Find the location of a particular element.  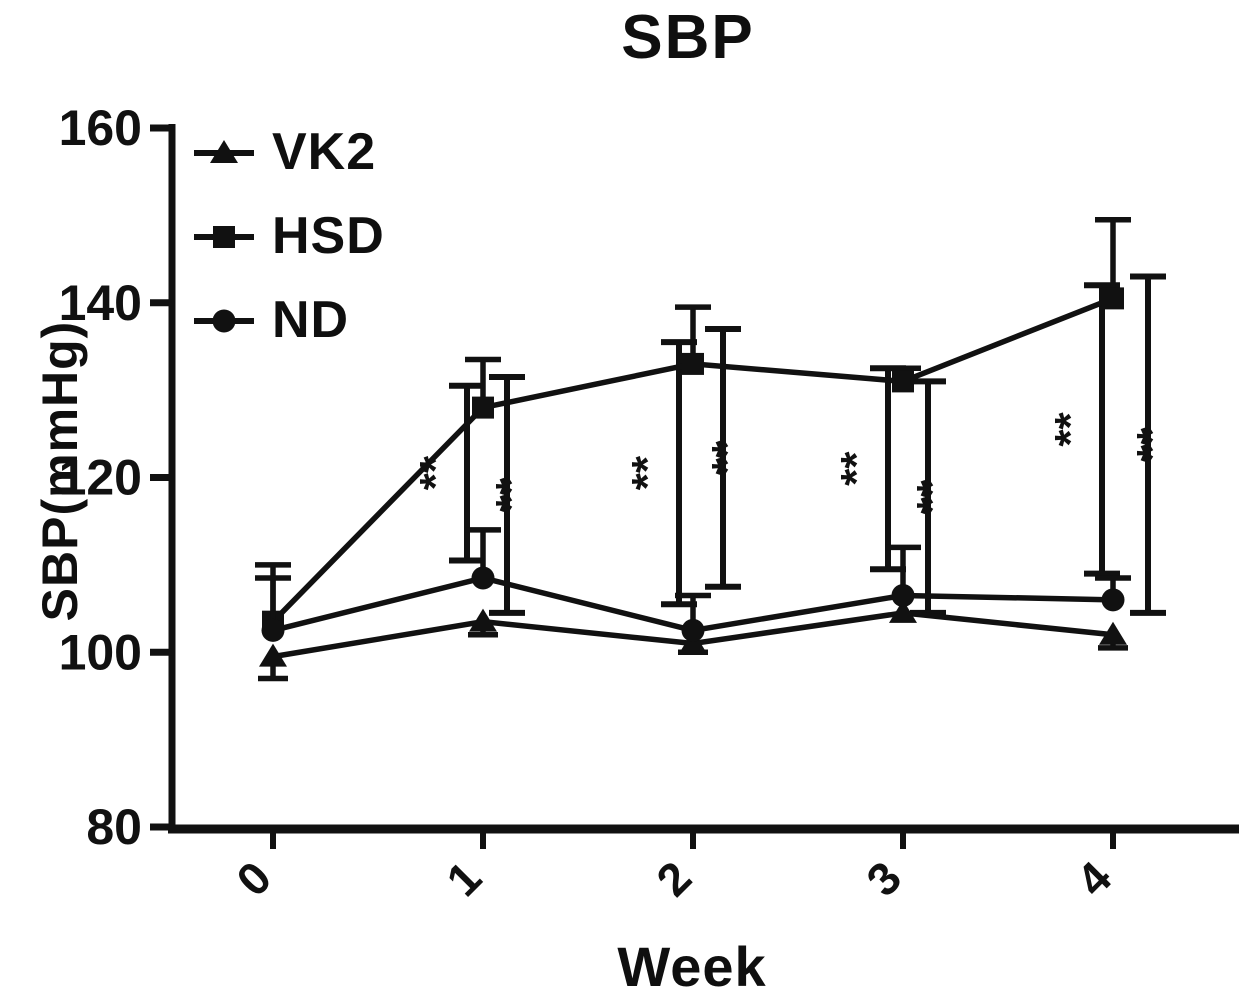

x-tick-label: 3 is located at coordinates (883, 878).